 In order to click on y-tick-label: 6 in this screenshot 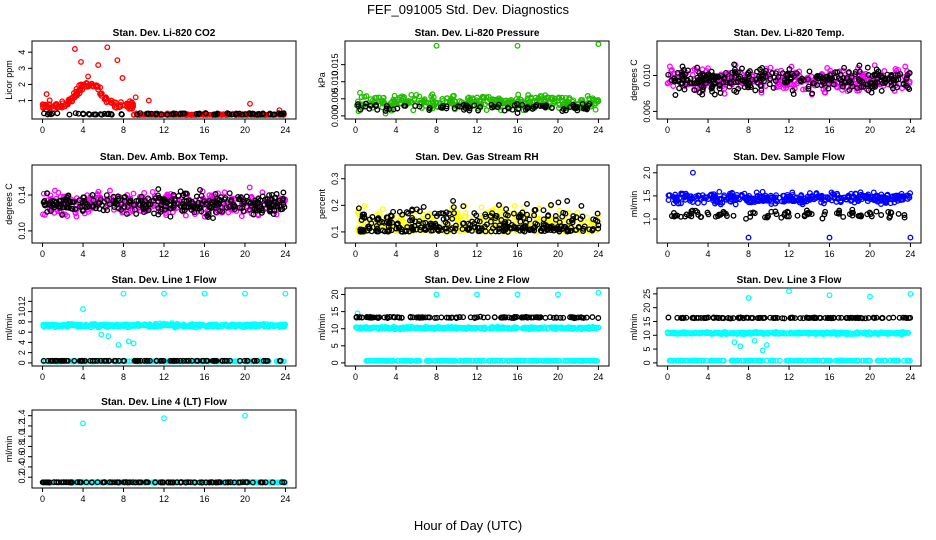, I will do `click(22, 332)`.